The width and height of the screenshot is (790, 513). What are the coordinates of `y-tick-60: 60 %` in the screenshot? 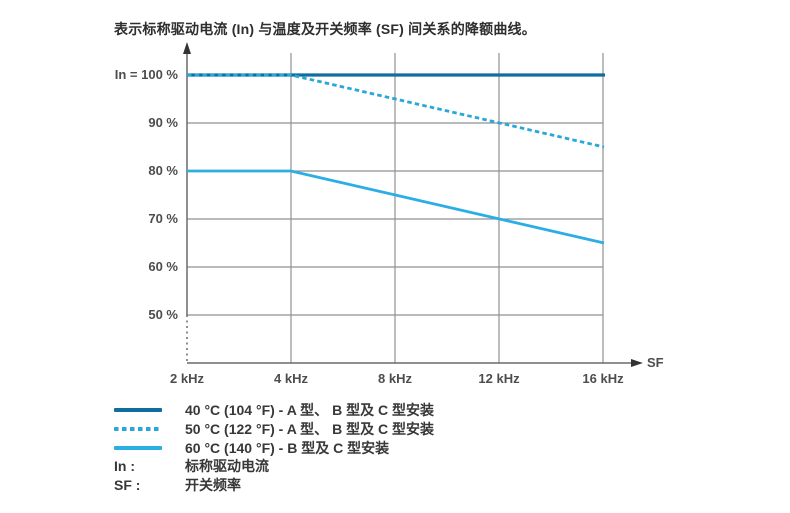 It's located at (163, 266).